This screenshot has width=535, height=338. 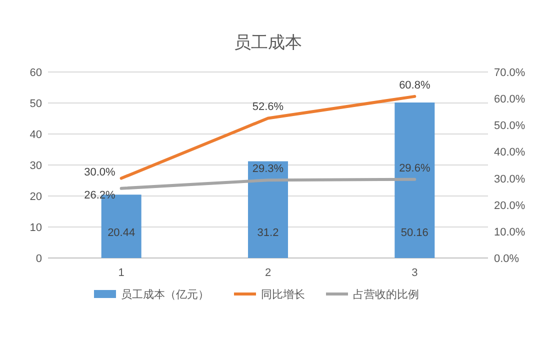 I want to click on y2-tick-label: 30.0%, so click(x=510, y=179).